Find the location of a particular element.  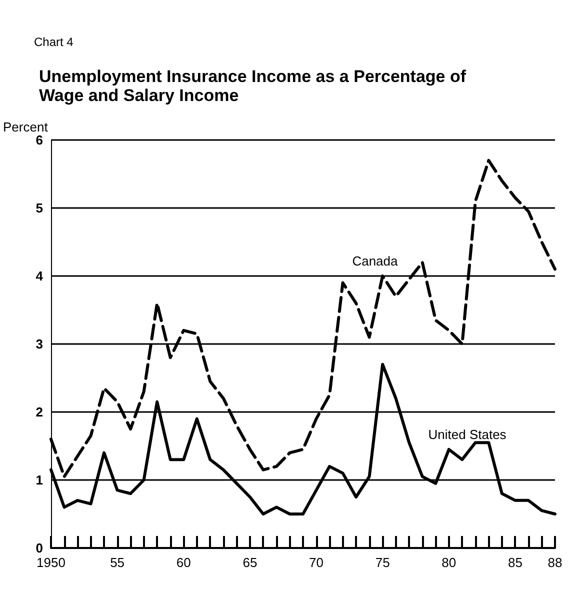

series-label: Canada is located at coordinates (375, 260).